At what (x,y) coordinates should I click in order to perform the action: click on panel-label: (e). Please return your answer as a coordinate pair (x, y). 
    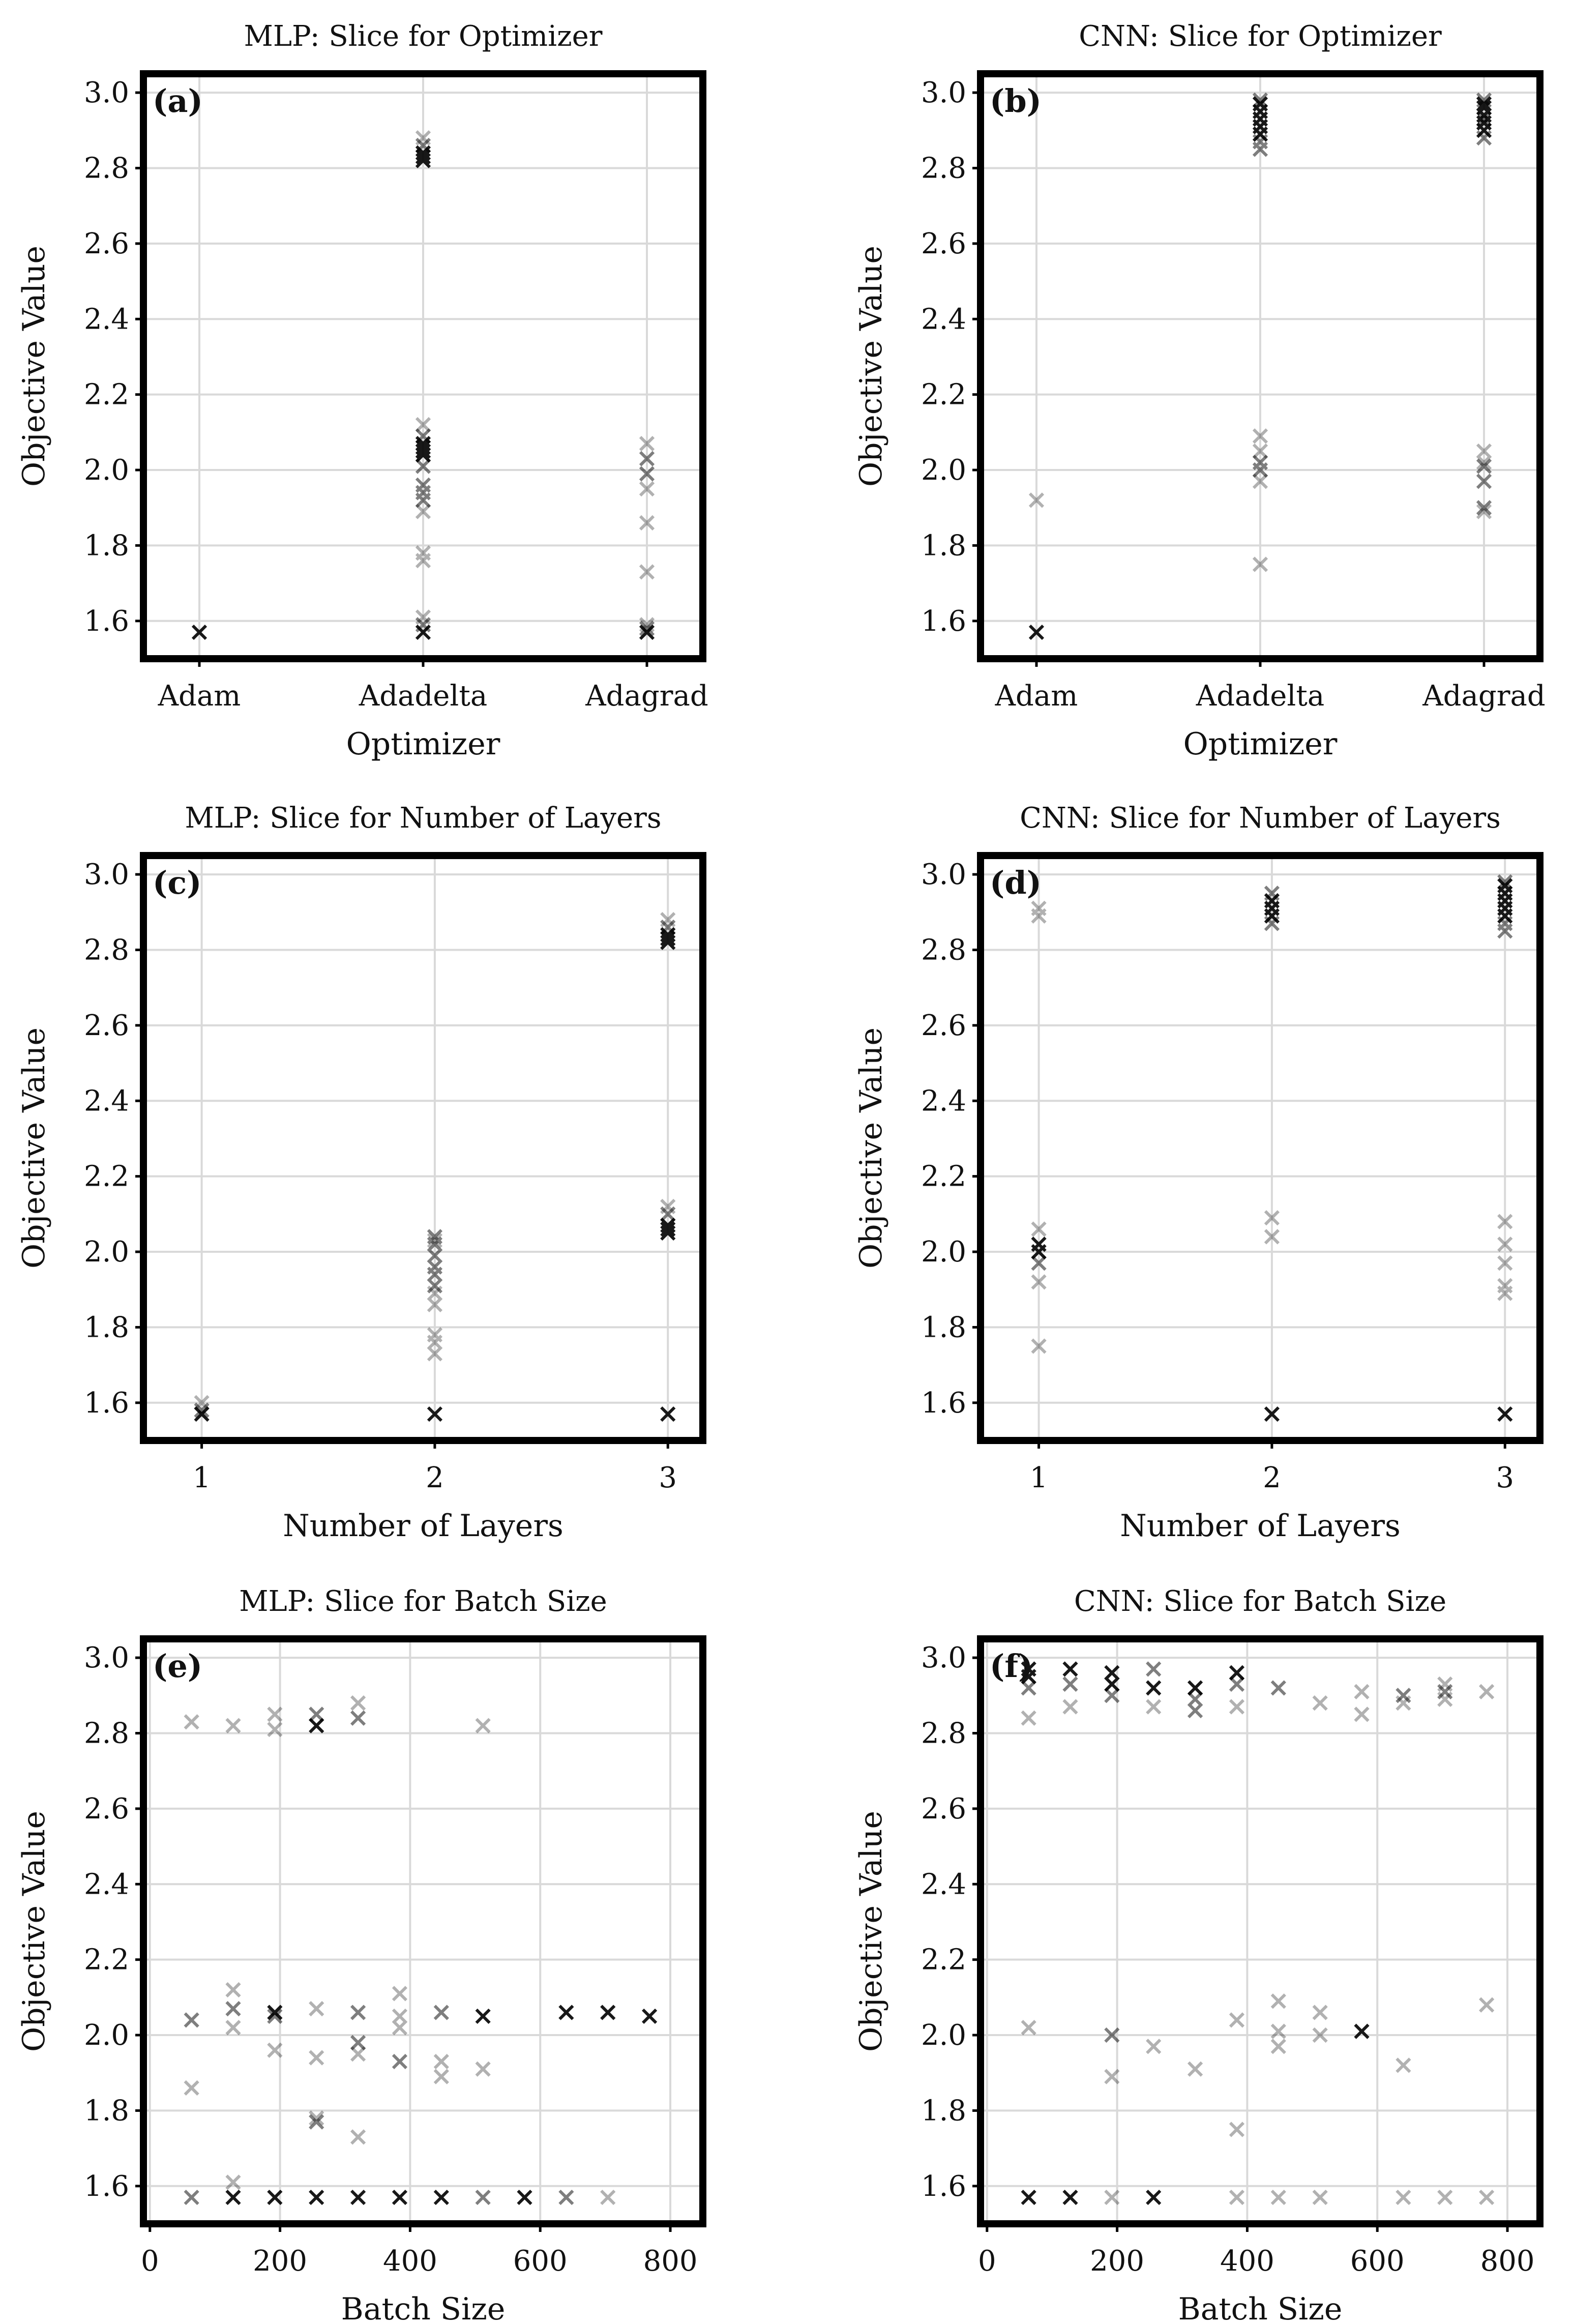
    Looking at the image, I should click on (178, 1666).